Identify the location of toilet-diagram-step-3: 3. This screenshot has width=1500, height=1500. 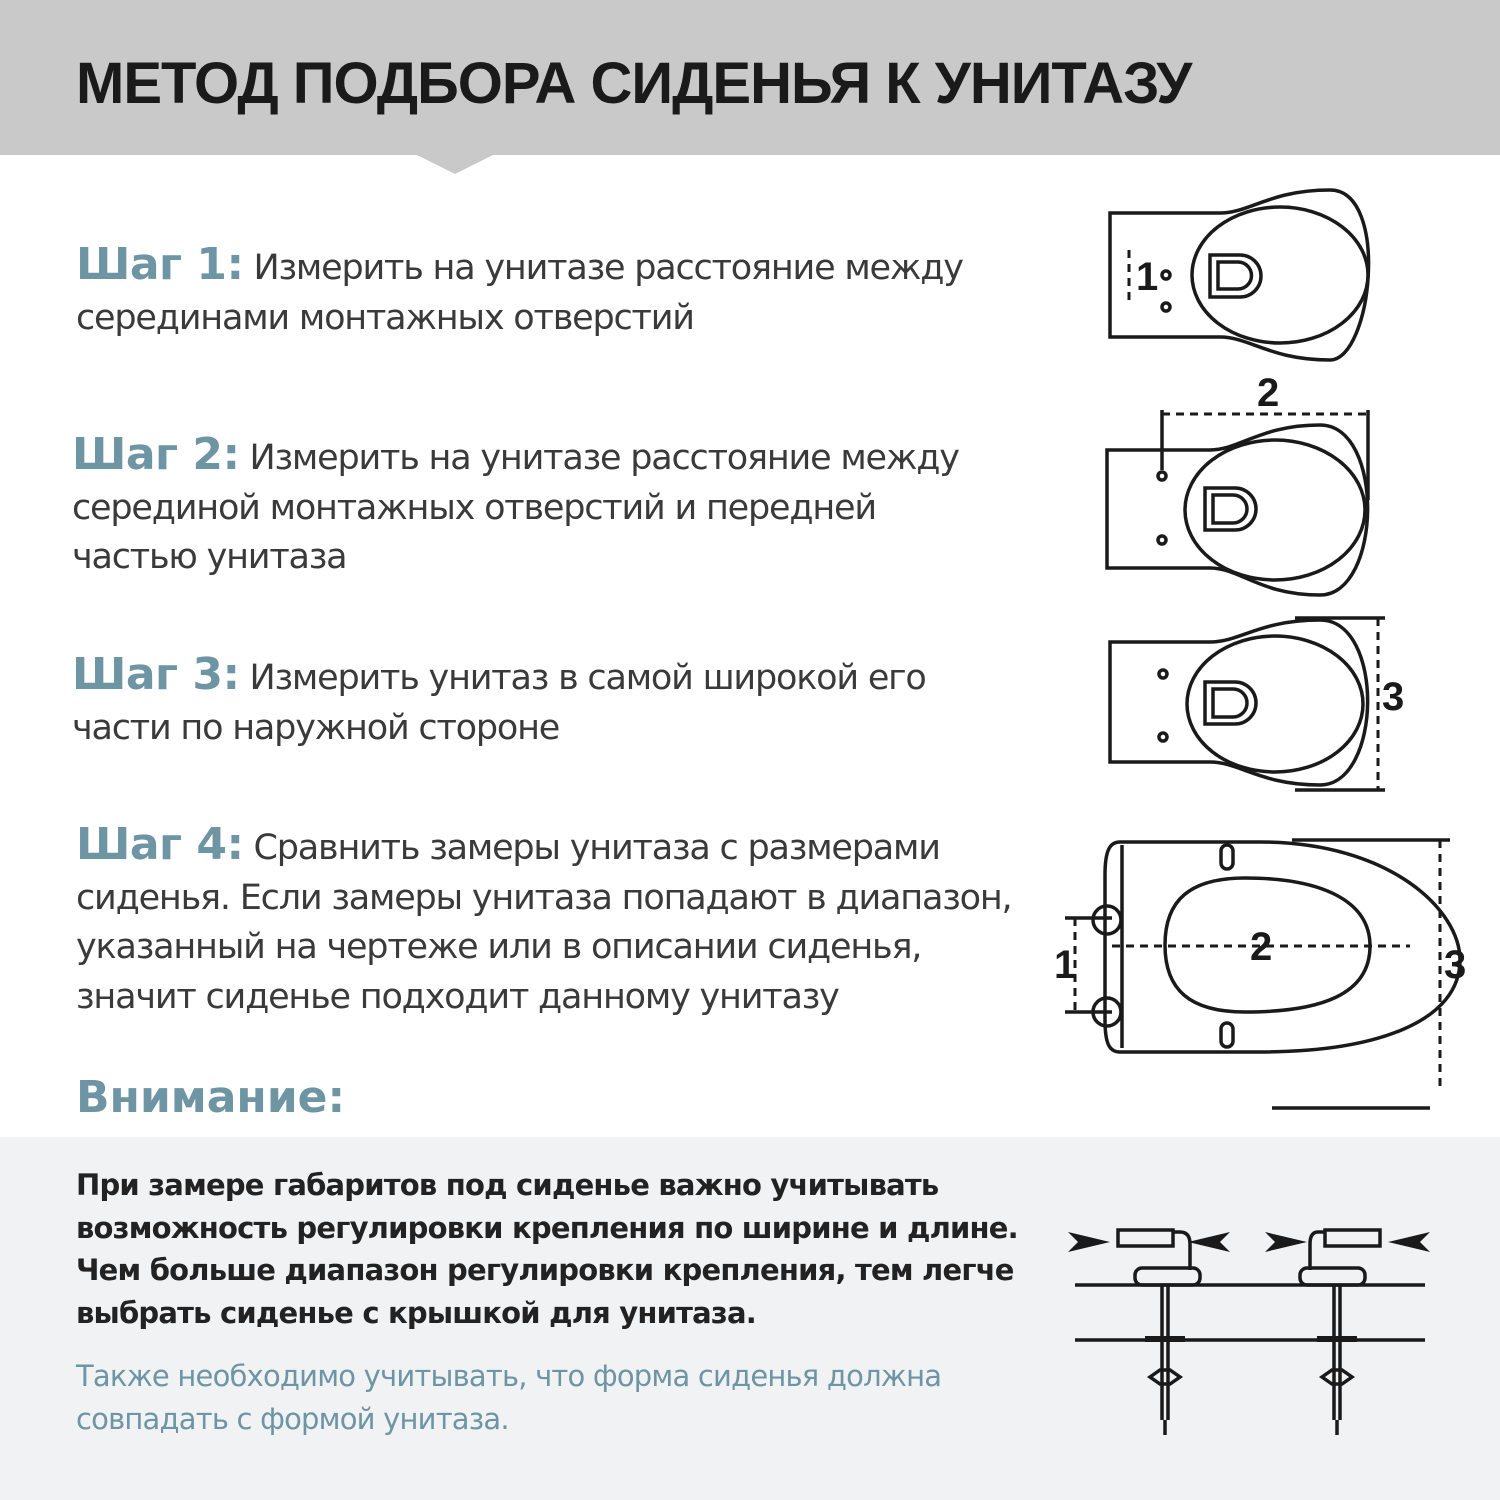
(1260, 705).